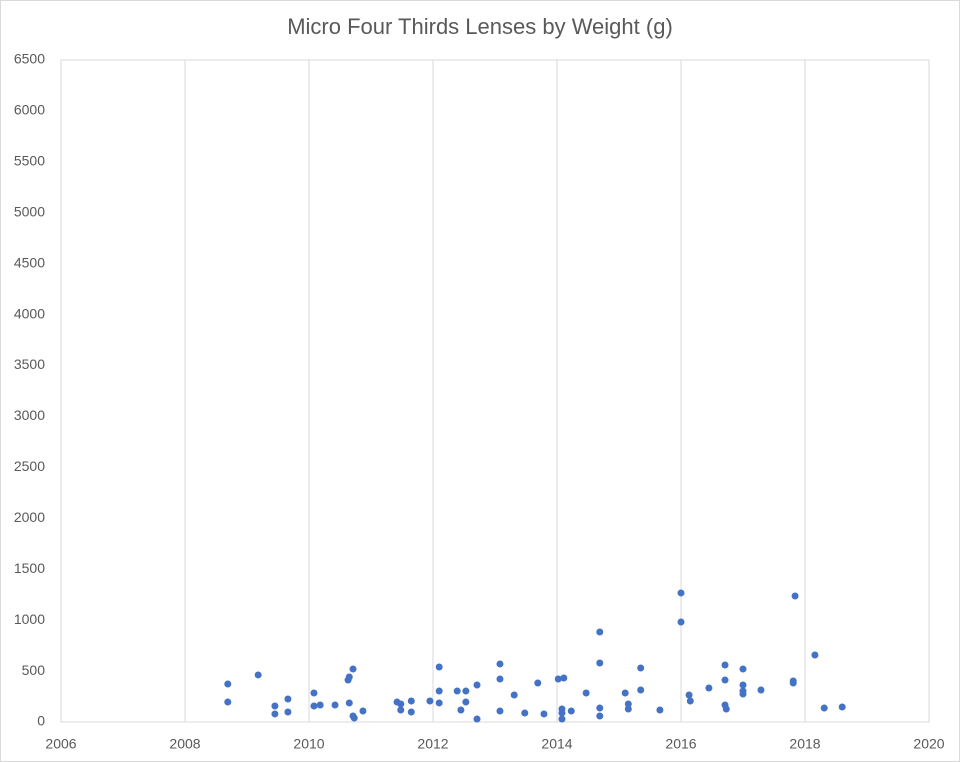  What do you see at coordinates (29, 313) in the screenshot?
I see `y-tick-label: 4000` at bounding box center [29, 313].